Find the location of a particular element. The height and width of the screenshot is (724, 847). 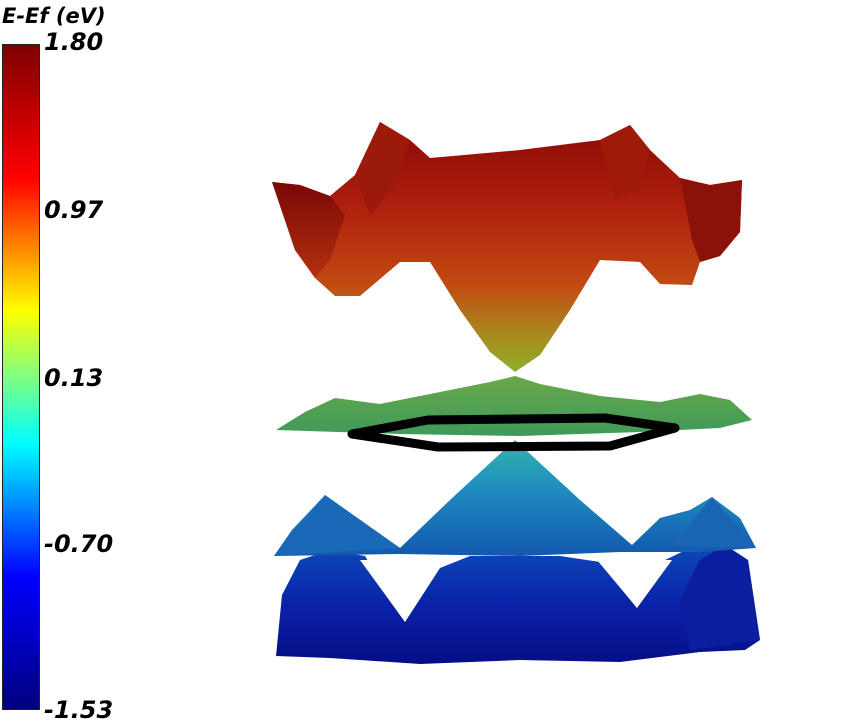

colorbar-tick-label: -1.53 is located at coordinates (79, 710).